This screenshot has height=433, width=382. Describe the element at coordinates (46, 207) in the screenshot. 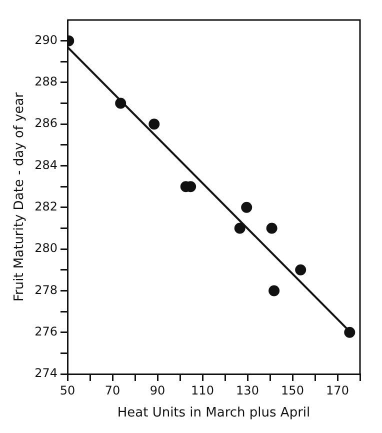

I see `y-tick-label: 282` at that location.